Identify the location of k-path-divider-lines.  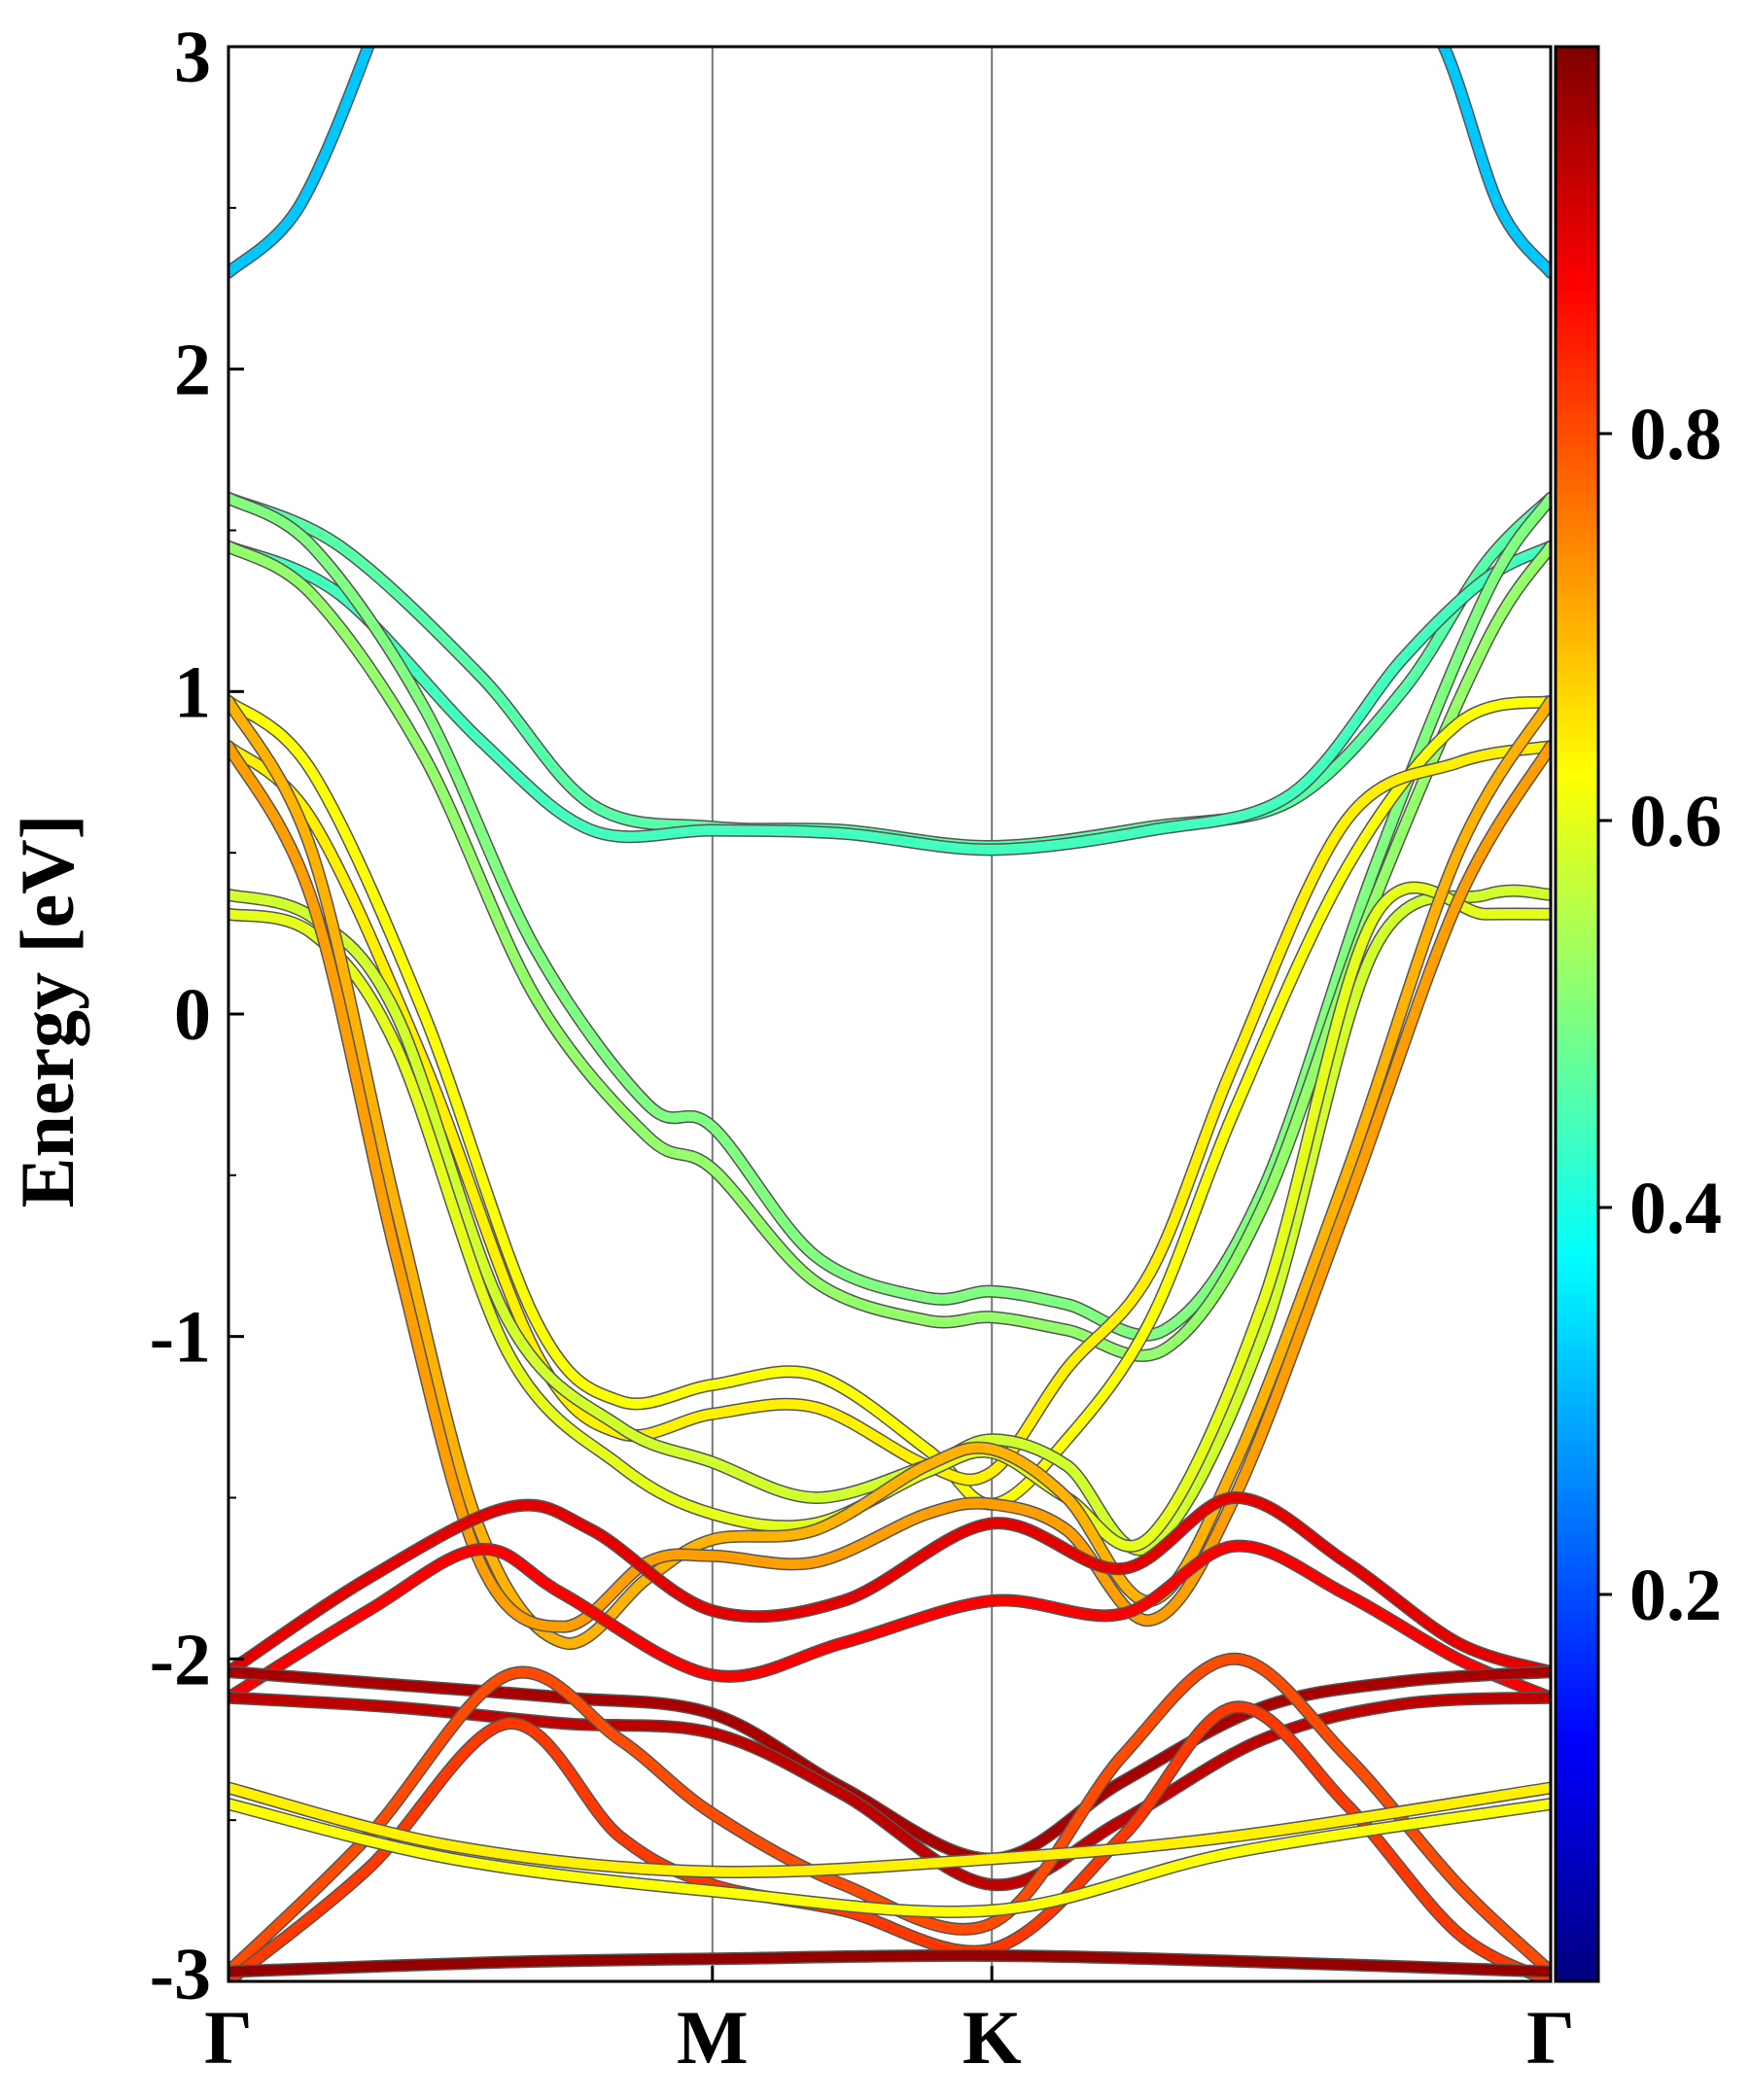
(852, 1014).